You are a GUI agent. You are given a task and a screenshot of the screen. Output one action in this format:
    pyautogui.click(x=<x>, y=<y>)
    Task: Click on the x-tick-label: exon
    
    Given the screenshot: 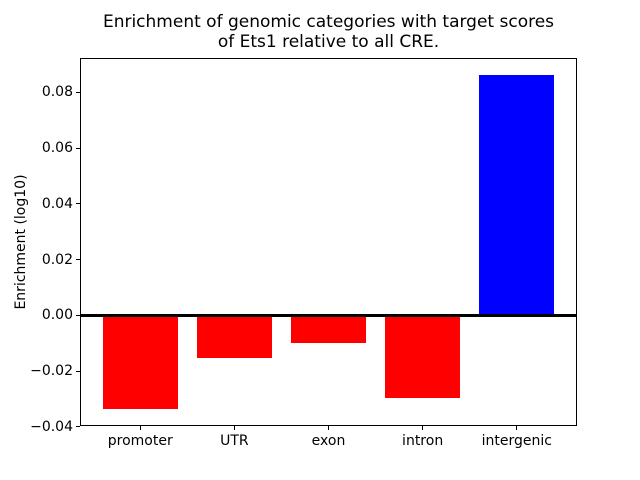 What is the action you would take?
    pyautogui.click(x=328, y=441)
    